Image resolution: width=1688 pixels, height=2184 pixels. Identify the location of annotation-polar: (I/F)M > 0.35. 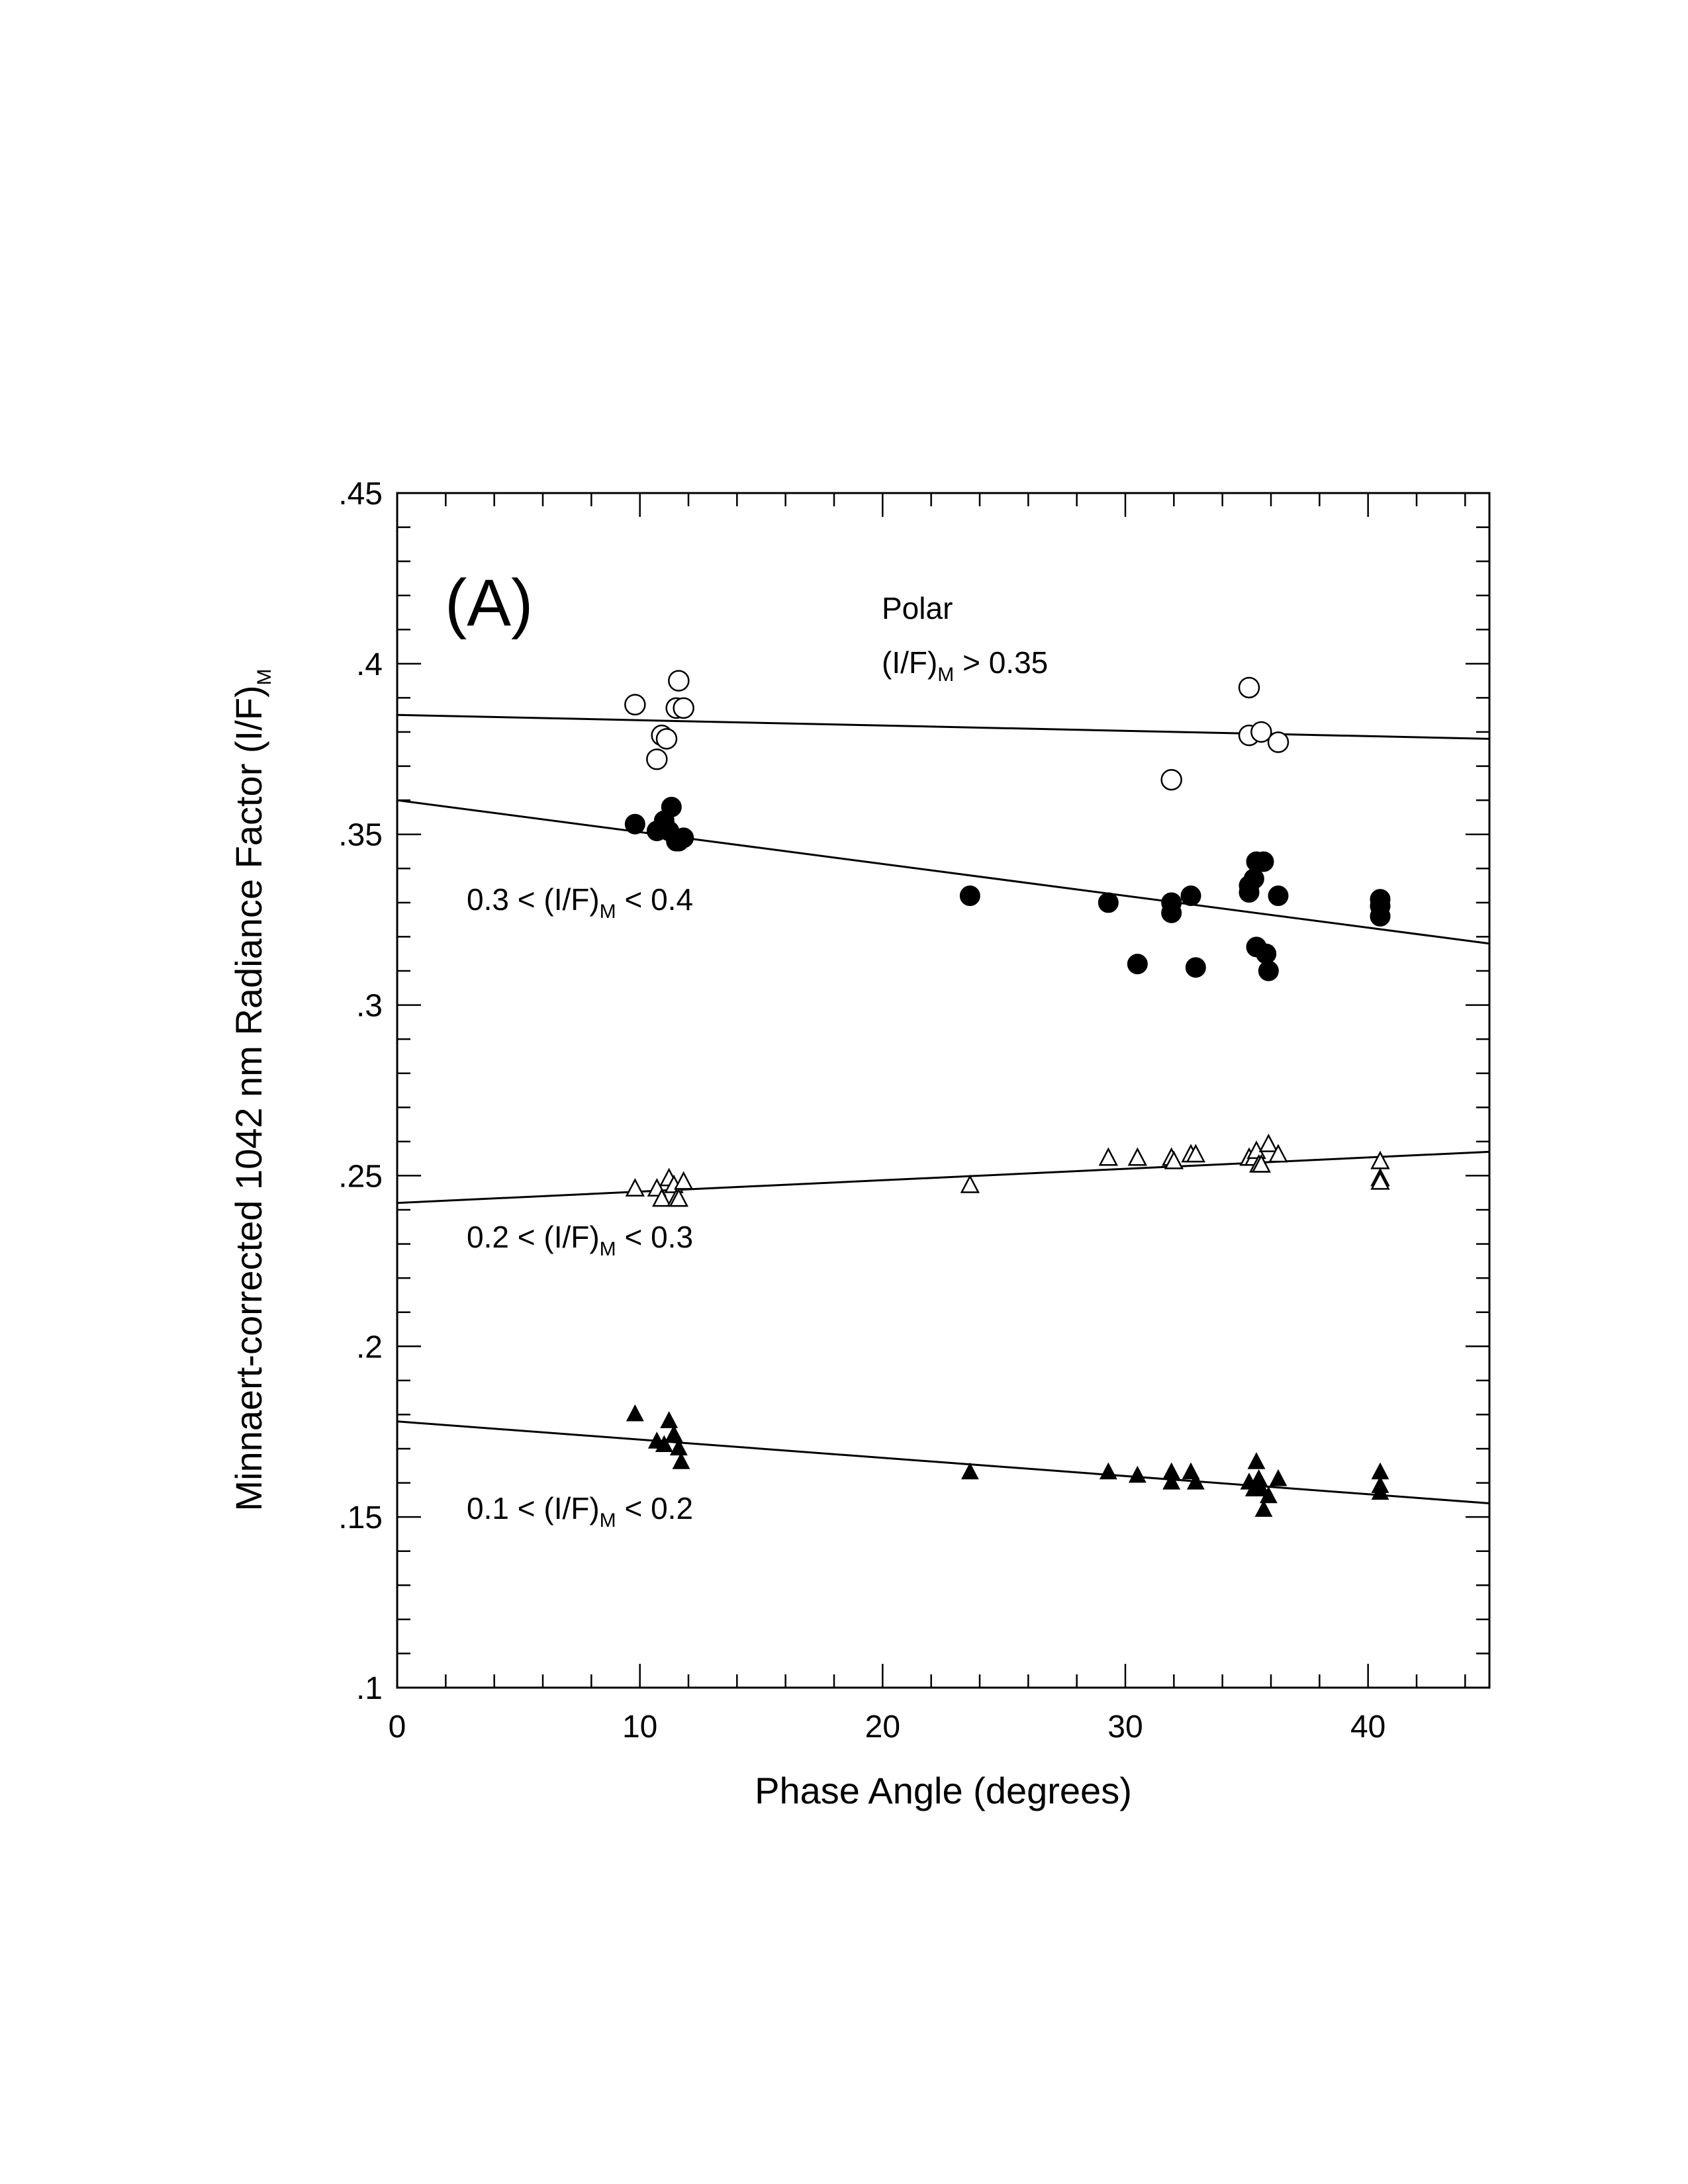
(965, 665).